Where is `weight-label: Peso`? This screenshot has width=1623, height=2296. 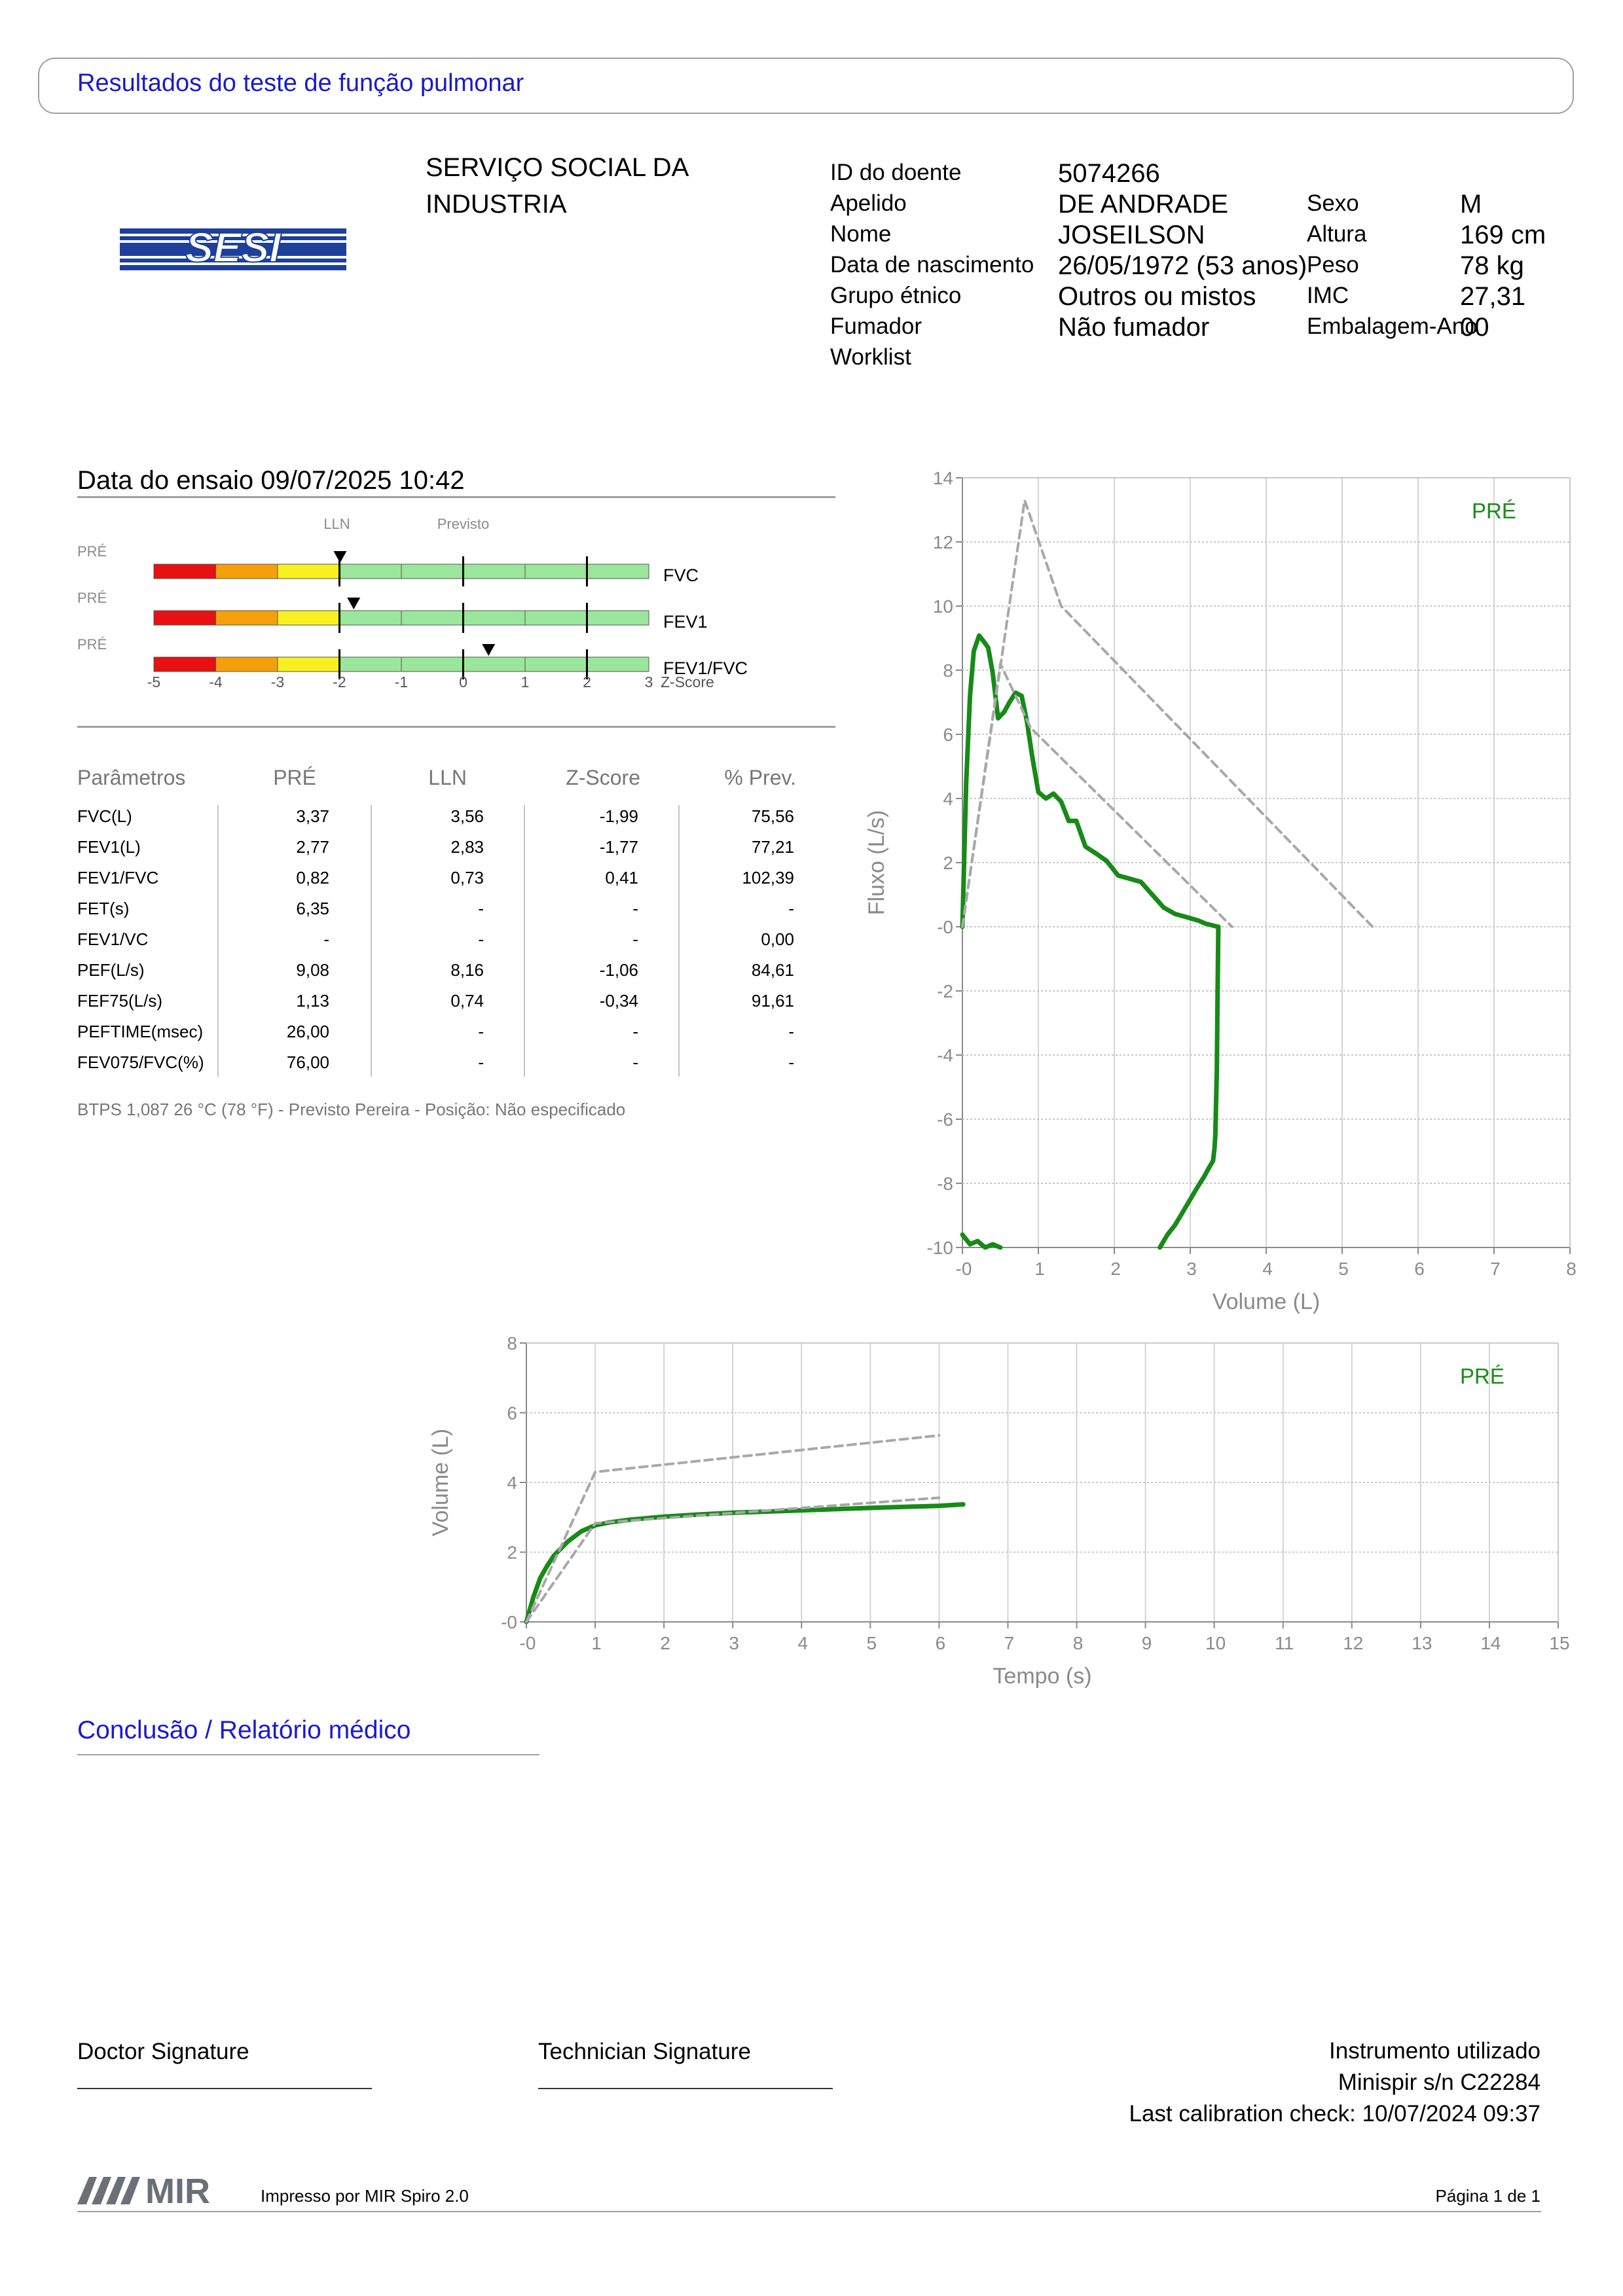 weight-label: Peso is located at coordinates (1333, 265).